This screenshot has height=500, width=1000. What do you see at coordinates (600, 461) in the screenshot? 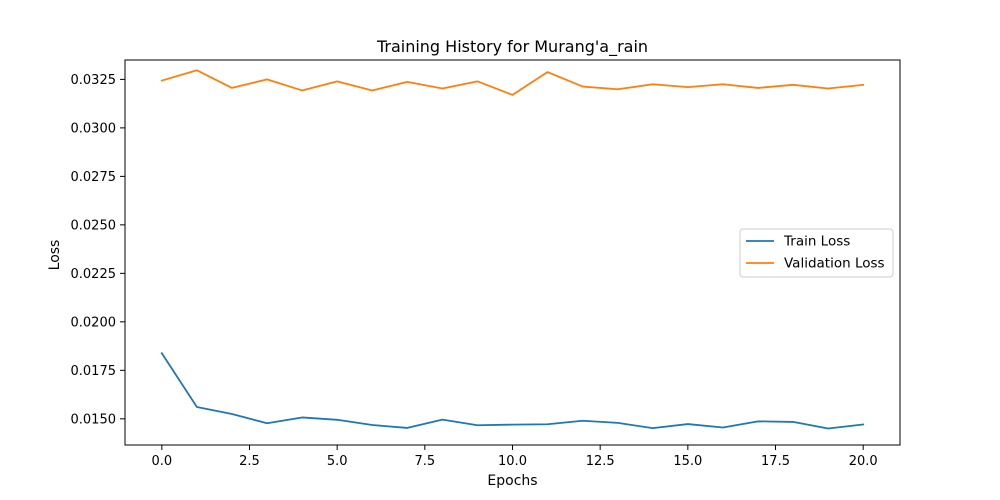
I see `x-tick-label: 12.5` at bounding box center [600, 461].